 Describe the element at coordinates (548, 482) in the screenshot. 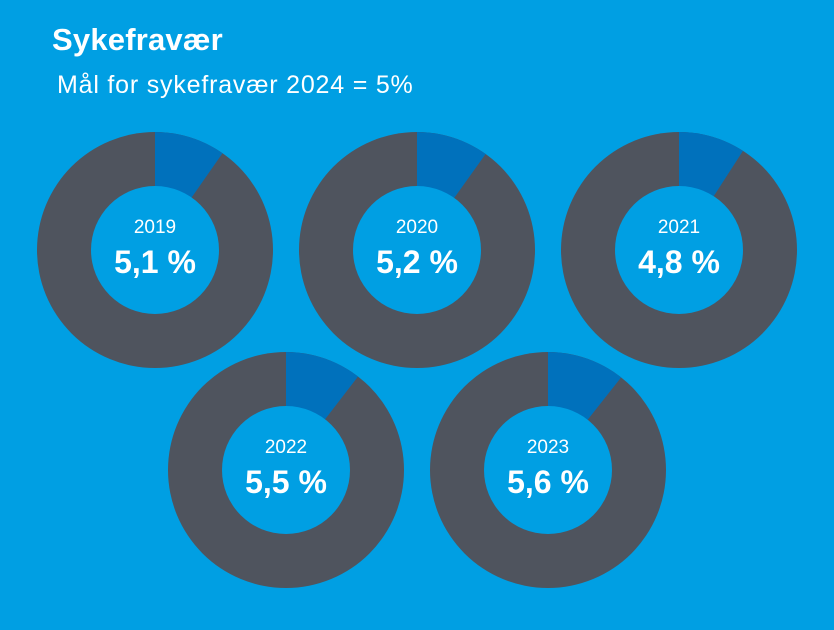

I see `value-label-2023: 5,6 %` at that location.